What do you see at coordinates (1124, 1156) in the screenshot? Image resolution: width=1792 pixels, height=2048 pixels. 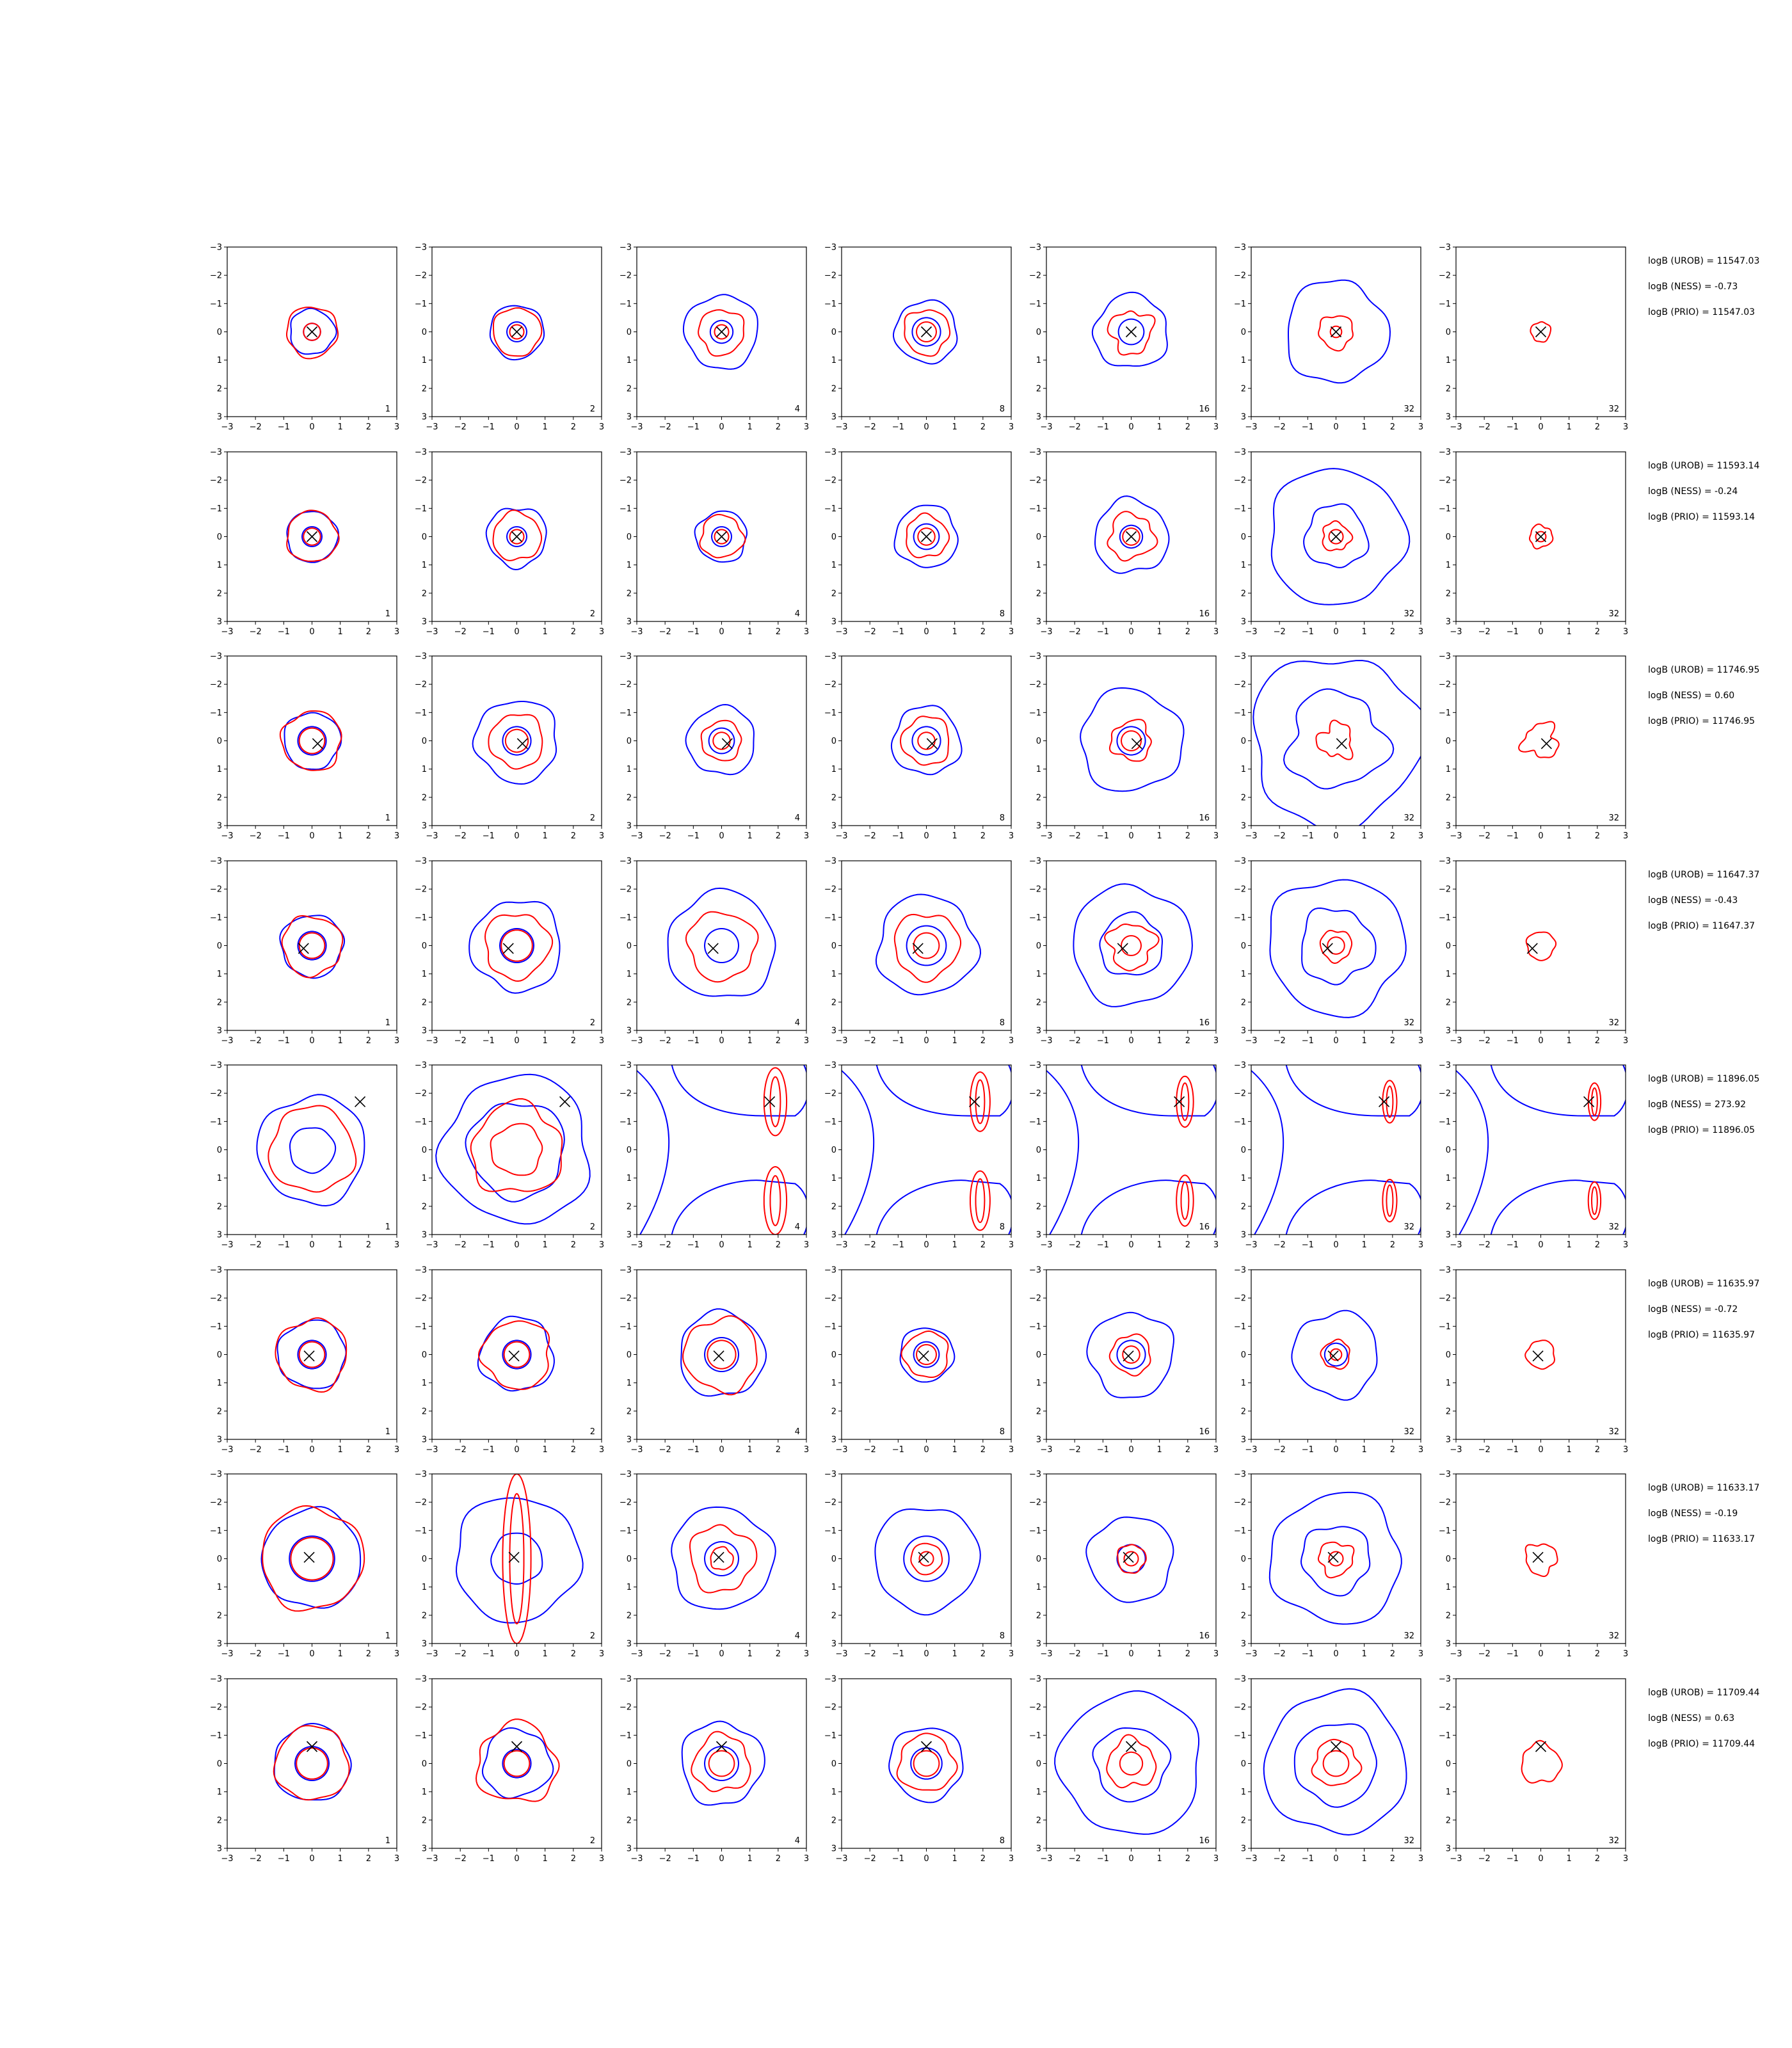 I see `panel-r5-c5: −3 −2 −1 0 1 2 3 3 2 1 0 −1 −2 −3 16` at bounding box center [1124, 1156].